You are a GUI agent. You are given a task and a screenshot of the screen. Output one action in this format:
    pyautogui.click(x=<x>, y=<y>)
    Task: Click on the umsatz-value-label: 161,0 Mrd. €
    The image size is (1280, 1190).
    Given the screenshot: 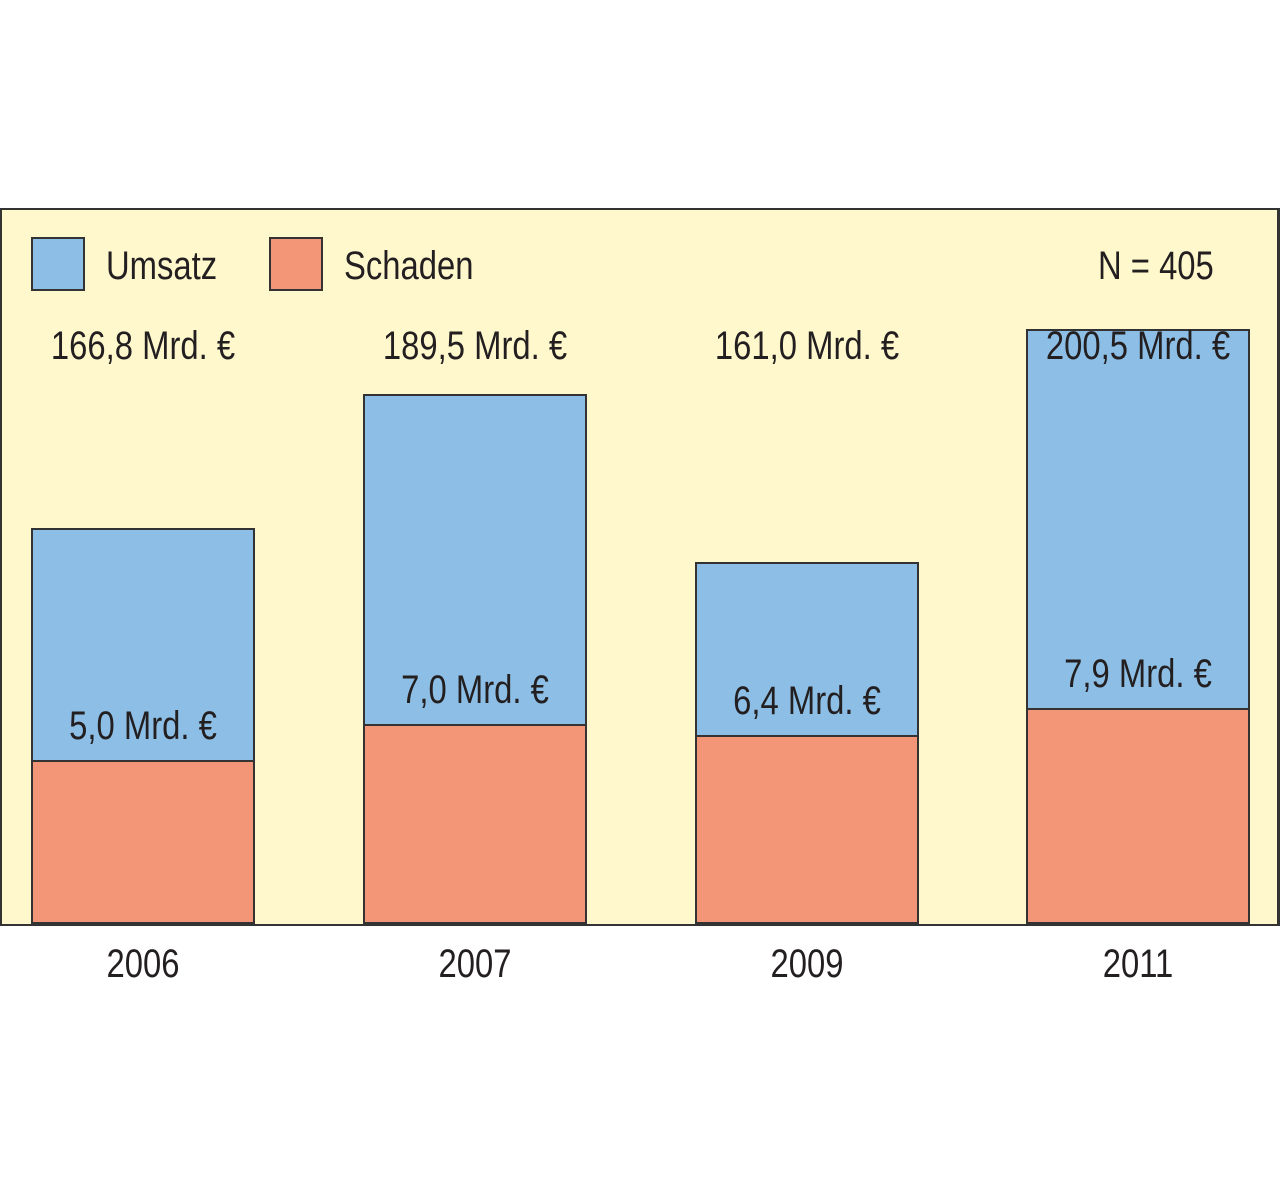 What is the action you would take?
    pyautogui.click(x=807, y=346)
    